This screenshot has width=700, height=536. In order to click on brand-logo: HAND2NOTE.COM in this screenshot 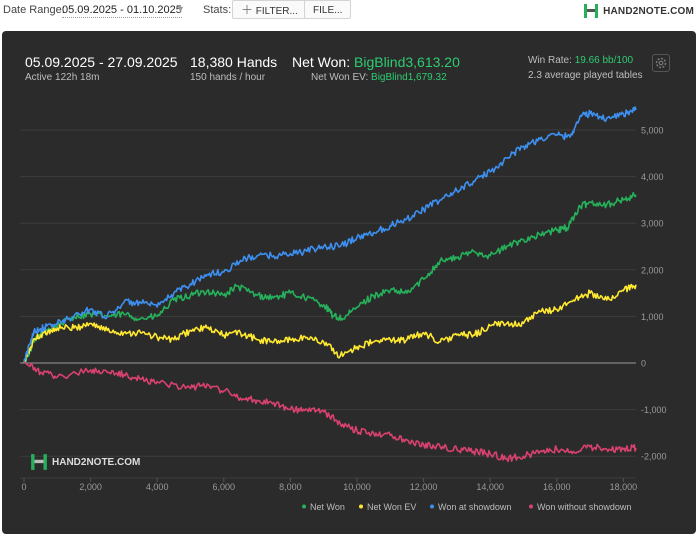, I will do `click(638, 11)`.